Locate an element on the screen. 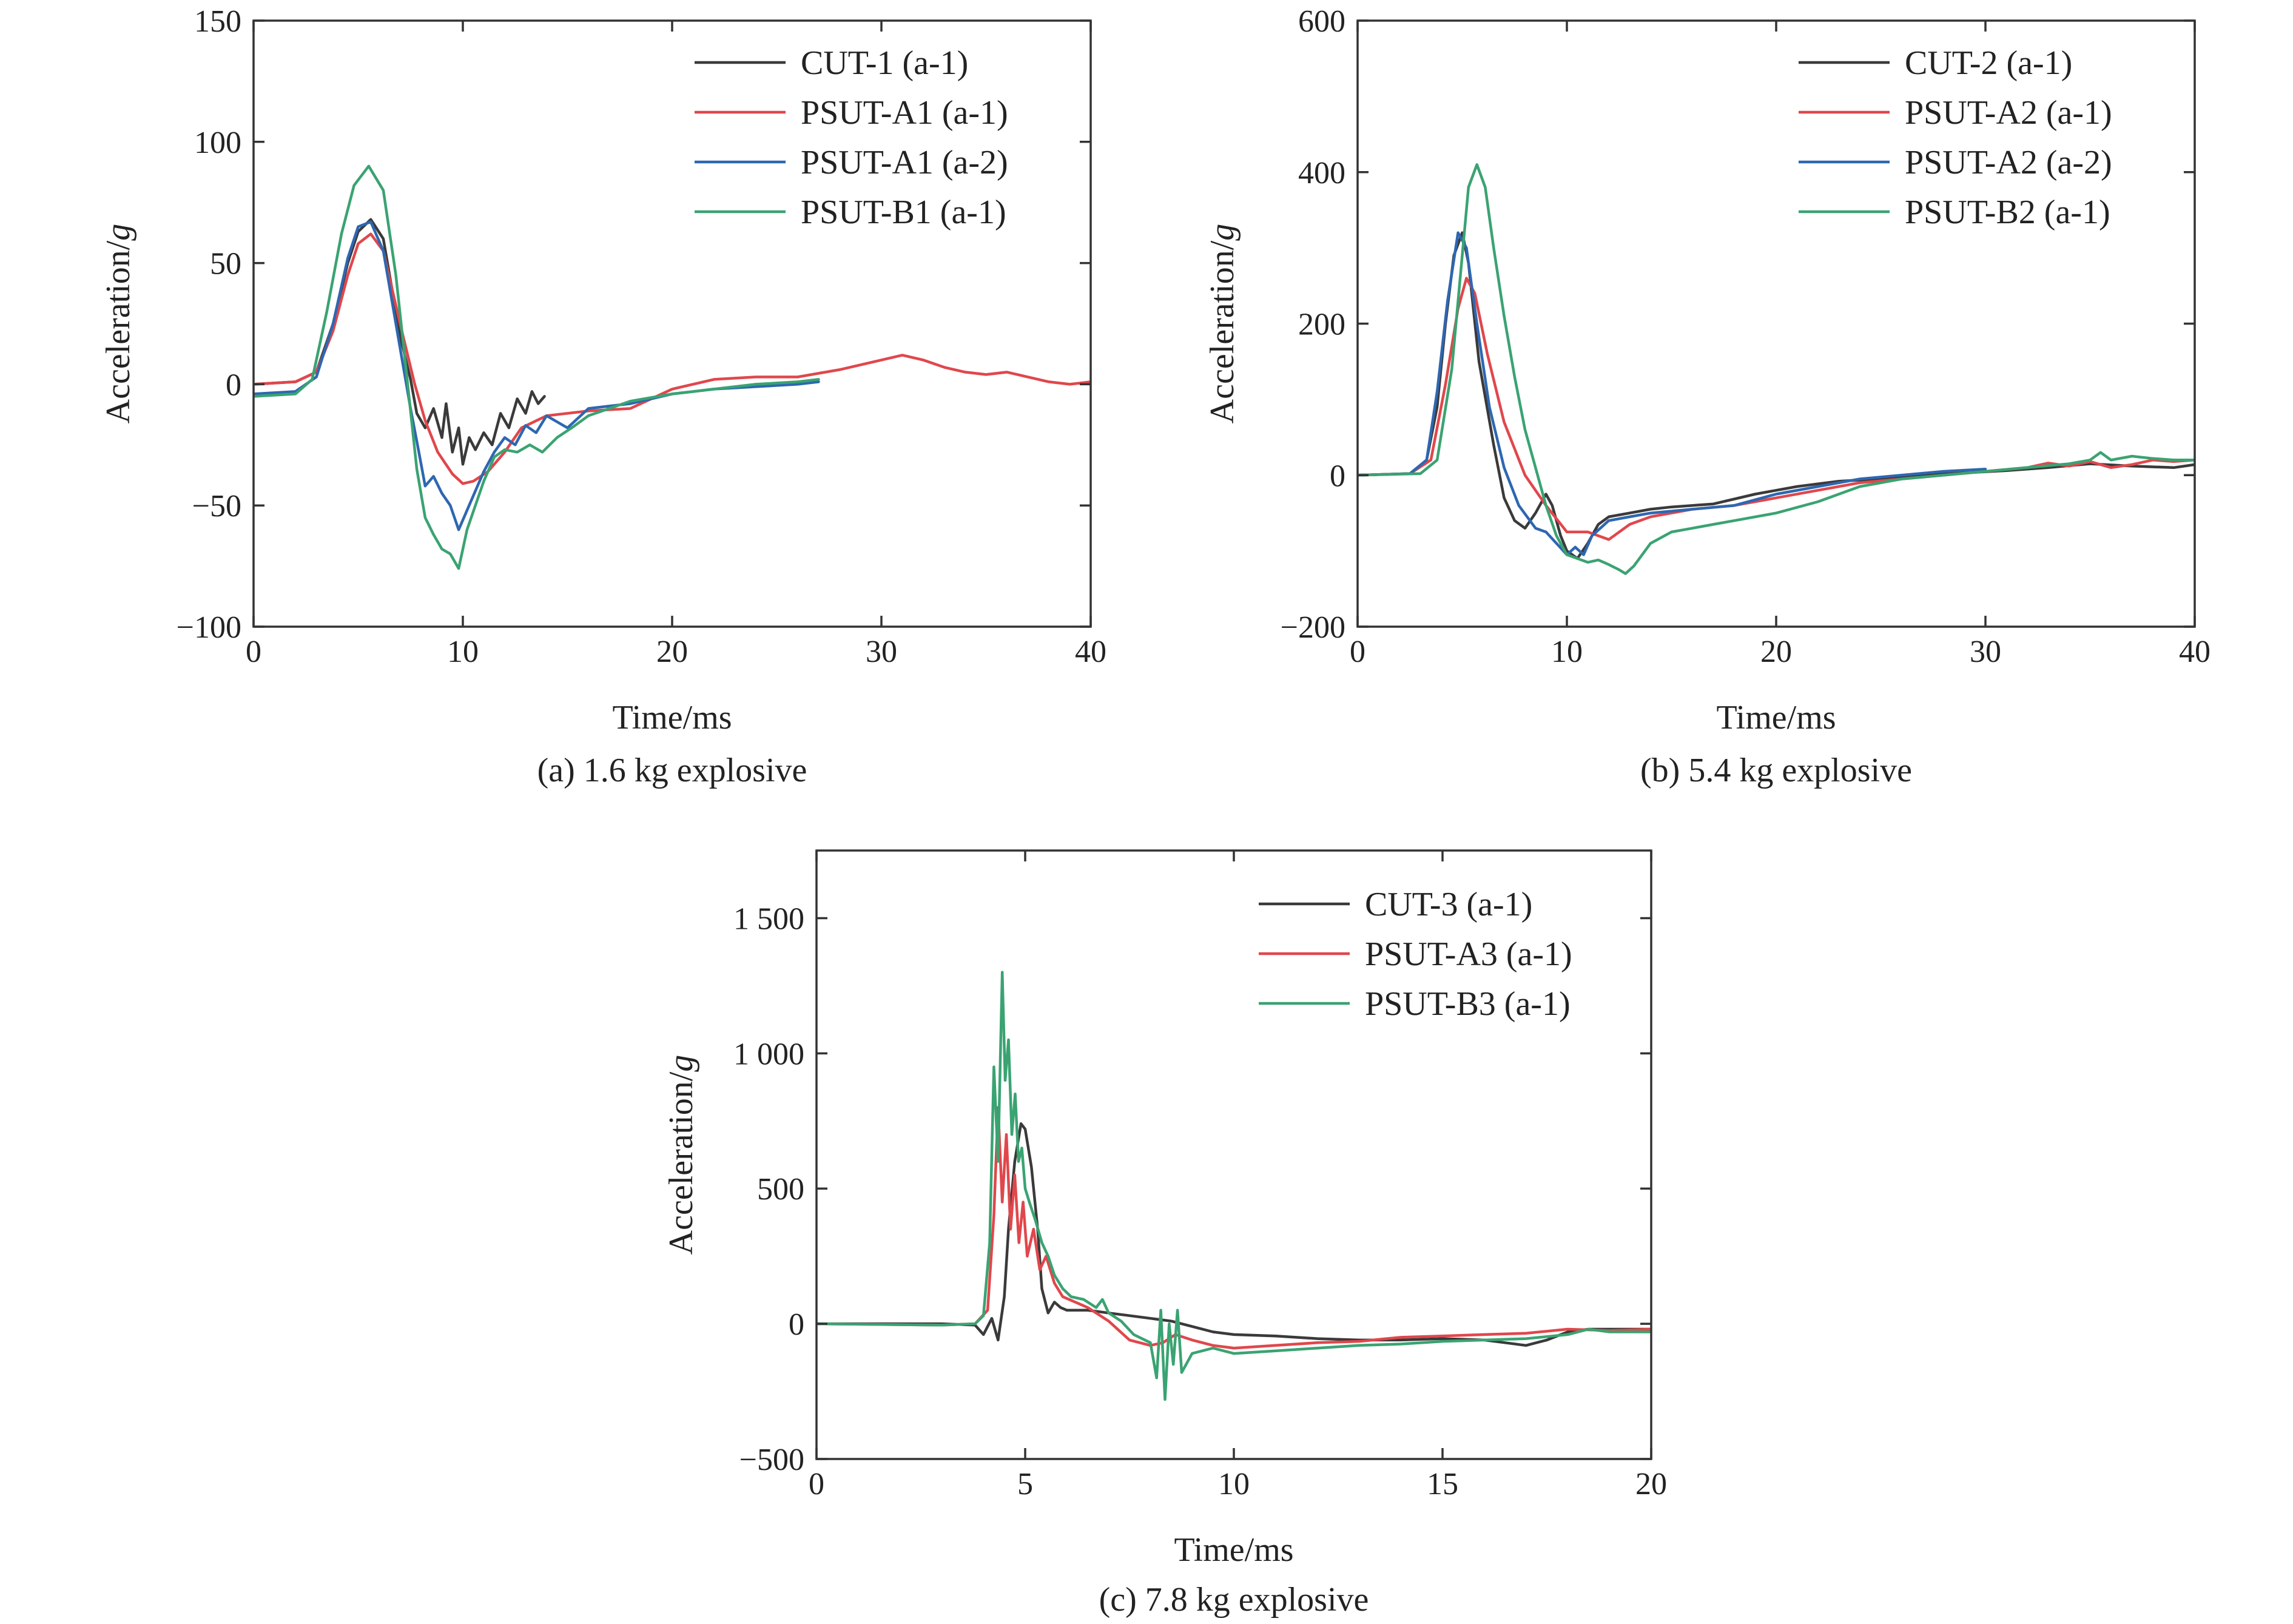 This screenshot has width=2293, height=1624. chart-a-xlabel: Time/ms is located at coordinates (672, 718).